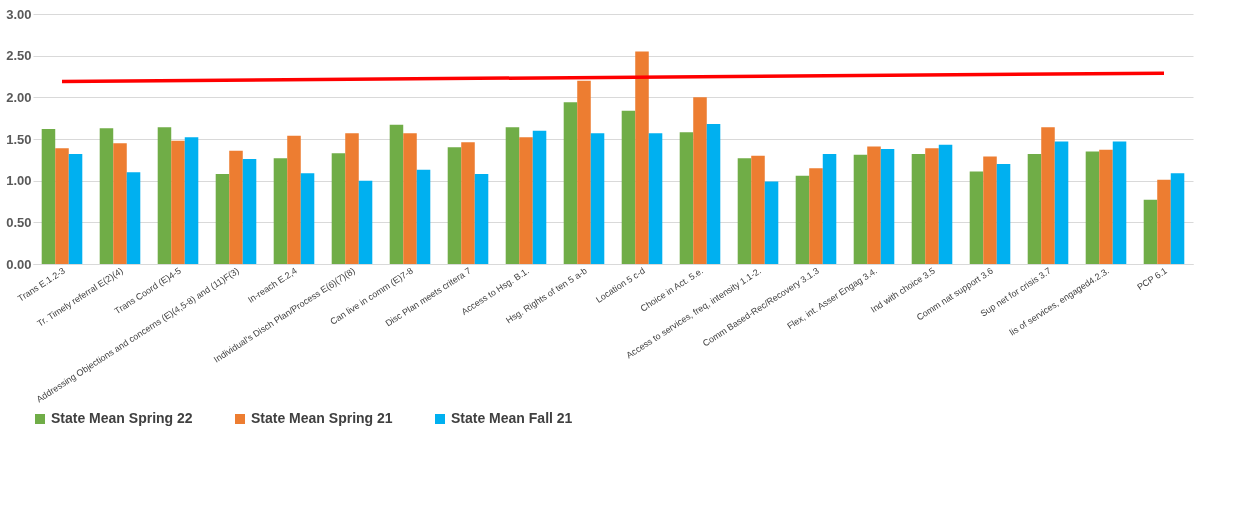 This screenshot has height=519, width=1251. What do you see at coordinates (19, 222) in the screenshot?
I see `y-tick-label: 0.50` at bounding box center [19, 222].